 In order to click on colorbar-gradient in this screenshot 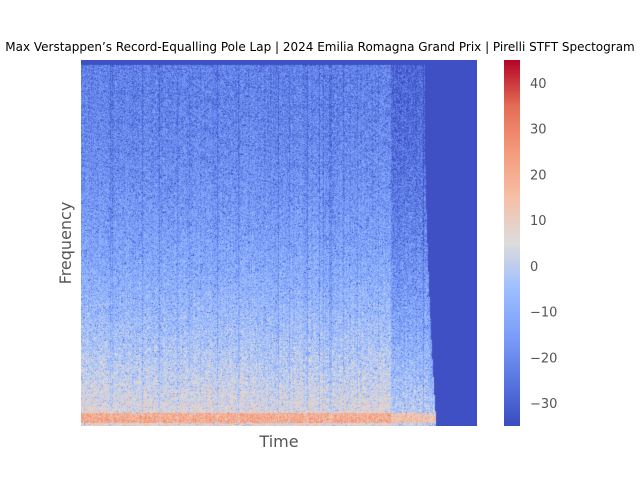, I will do `click(512, 243)`.